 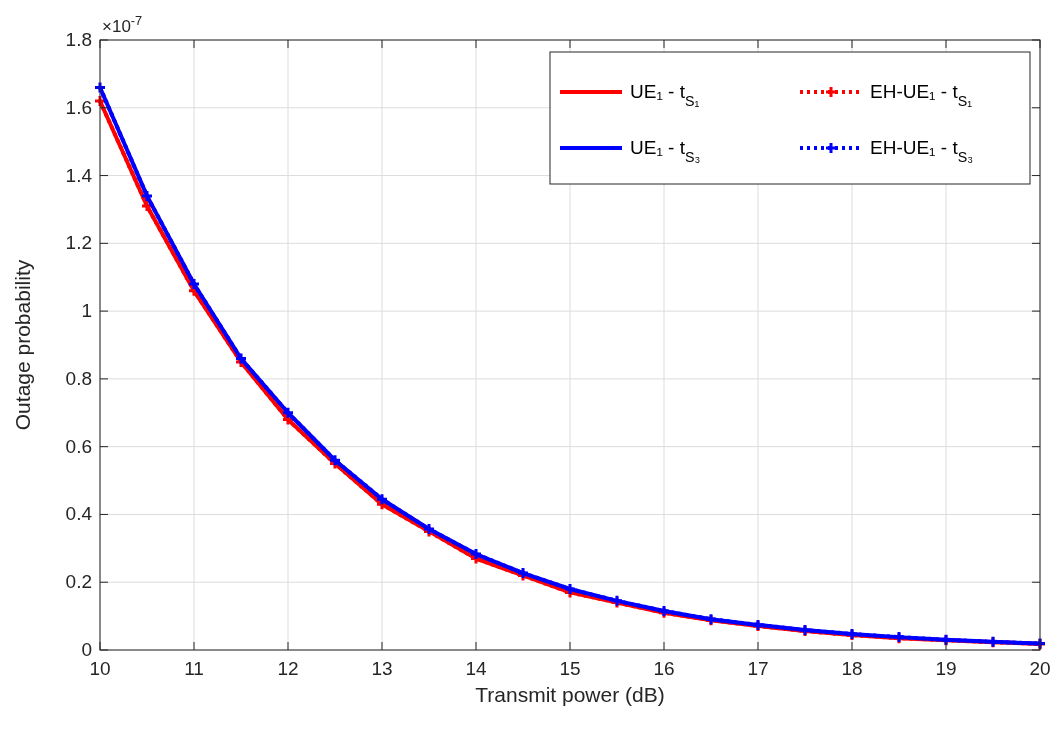 What do you see at coordinates (946, 668) in the screenshot?
I see `x-tick-label: 19` at bounding box center [946, 668].